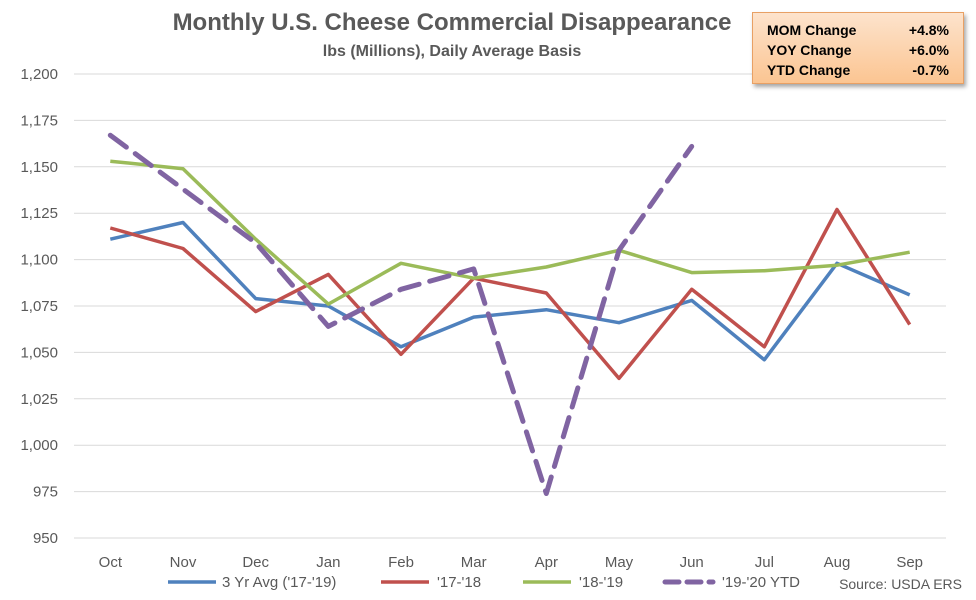 This screenshot has height=600, width=976. Describe the element at coordinates (809, 50) in the screenshot. I see `yoy-change-label: YOY Change` at that location.